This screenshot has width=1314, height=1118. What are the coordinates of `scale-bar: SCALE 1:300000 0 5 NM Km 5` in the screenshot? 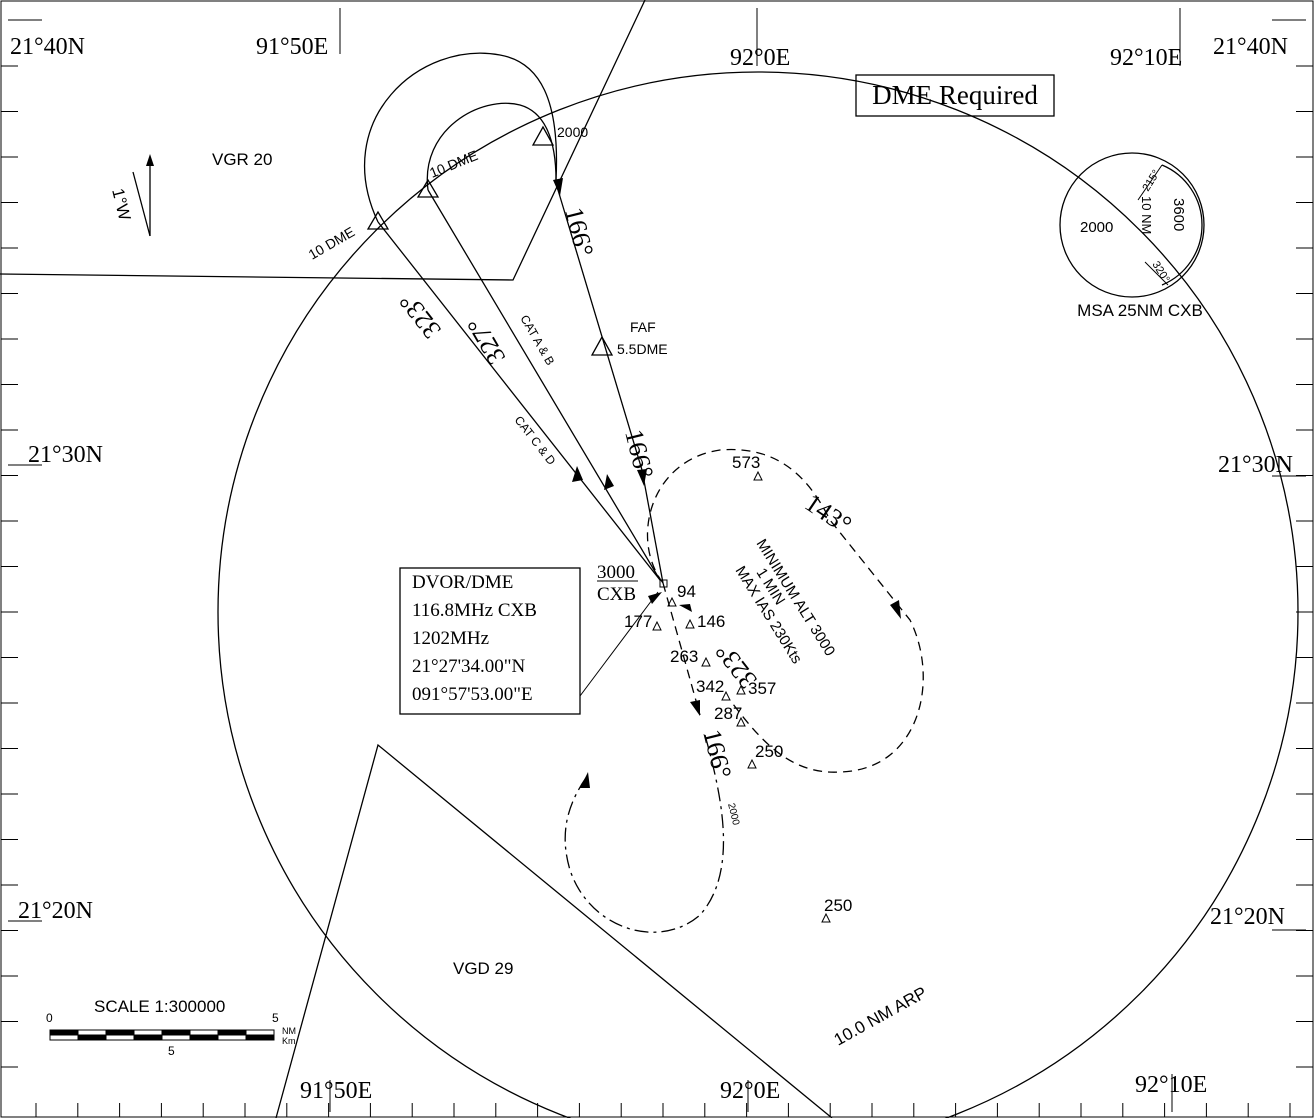 It's located at (171, 1027).